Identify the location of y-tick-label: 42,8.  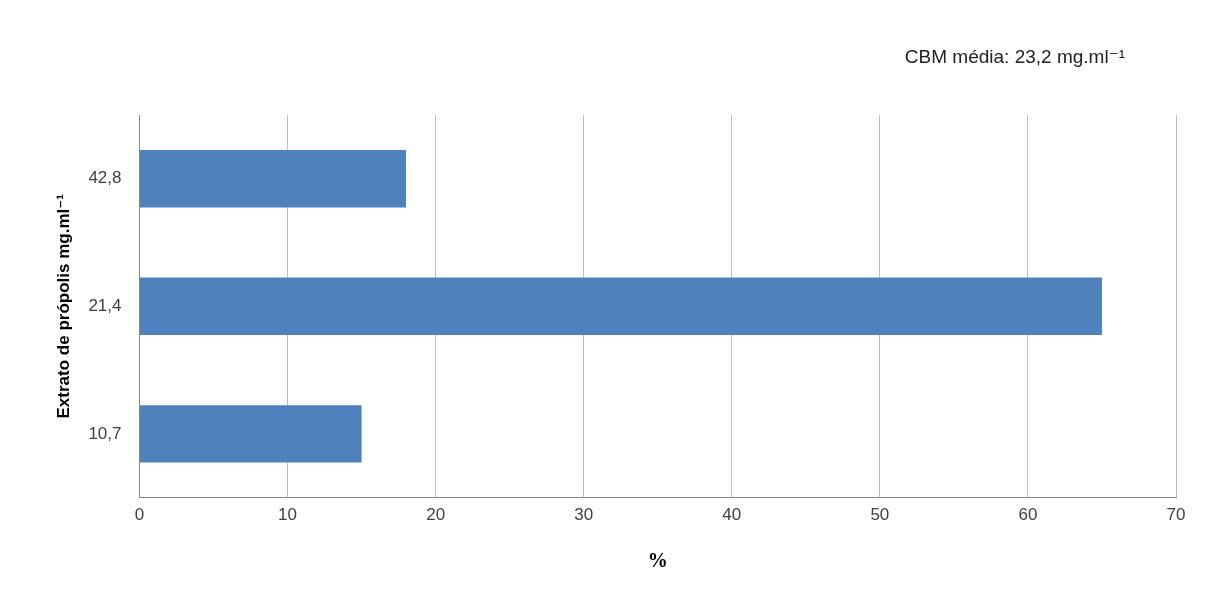
(105, 178).